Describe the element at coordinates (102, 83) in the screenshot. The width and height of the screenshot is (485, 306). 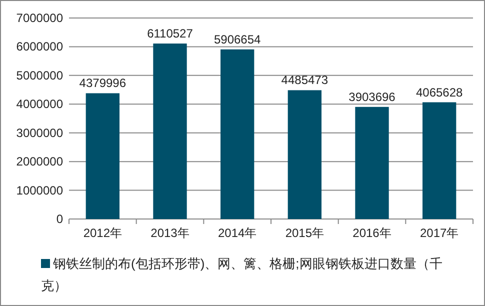
I see `data-label: 4379996` at that location.